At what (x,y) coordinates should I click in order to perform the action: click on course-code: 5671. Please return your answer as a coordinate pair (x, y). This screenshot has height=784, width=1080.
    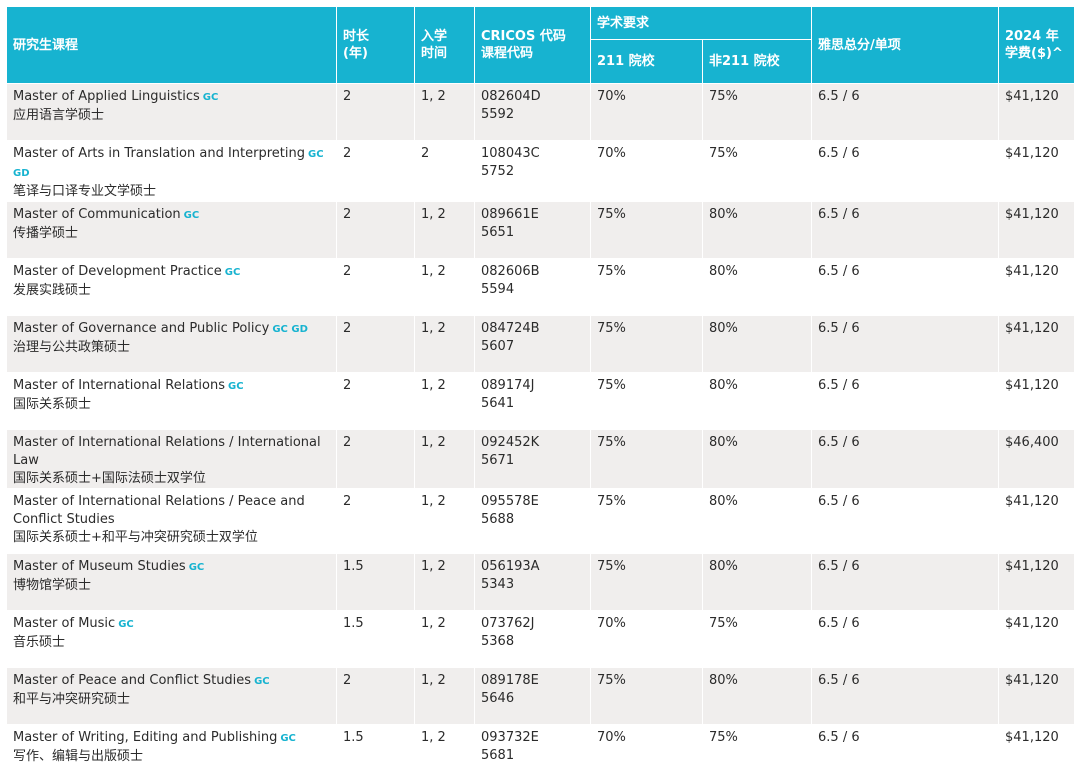
    Looking at the image, I should click on (498, 460).